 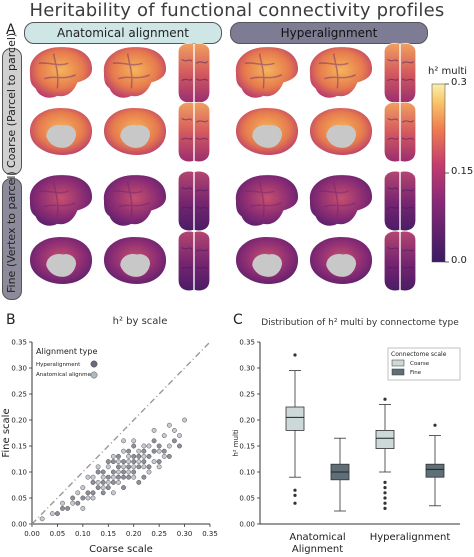 What do you see at coordinates (236, 442) in the screenshot?
I see `y-axis-label: h² multi` at bounding box center [236, 442].